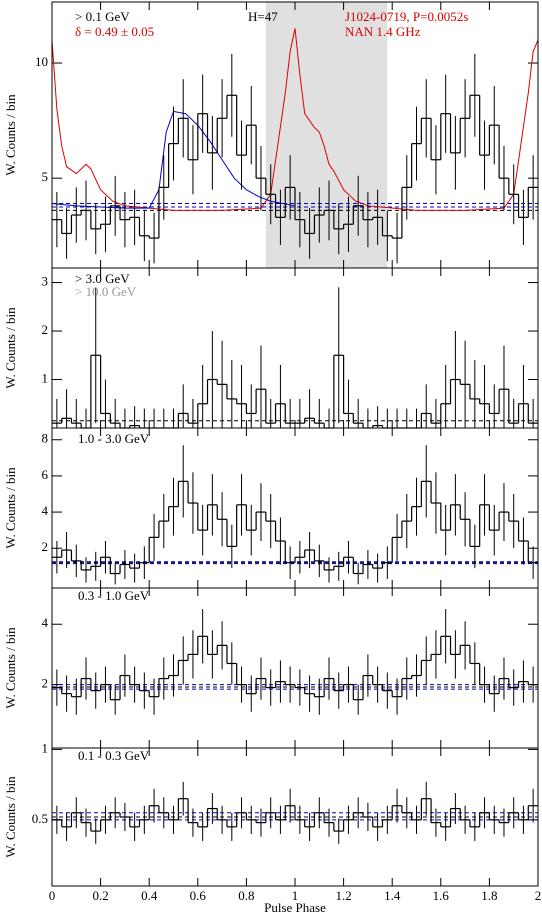 Image resolution: width=542 pixels, height=914 pixels. Describe the element at coordinates (100, 895) in the screenshot. I see `x-tick-label: 0.2` at that location.